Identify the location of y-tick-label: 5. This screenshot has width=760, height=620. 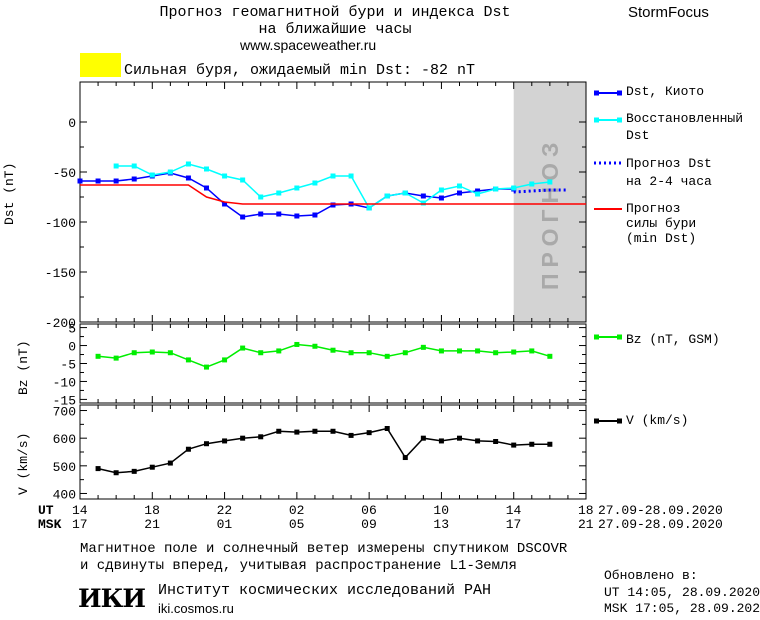
(72, 329).